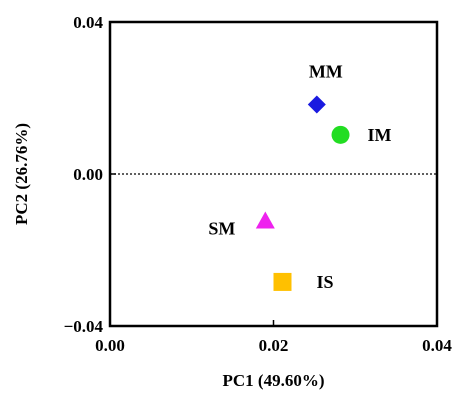 The height and width of the screenshot is (393, 460). I want to click on y-axis-title: PC2 (26.76%), so click(21, 174).